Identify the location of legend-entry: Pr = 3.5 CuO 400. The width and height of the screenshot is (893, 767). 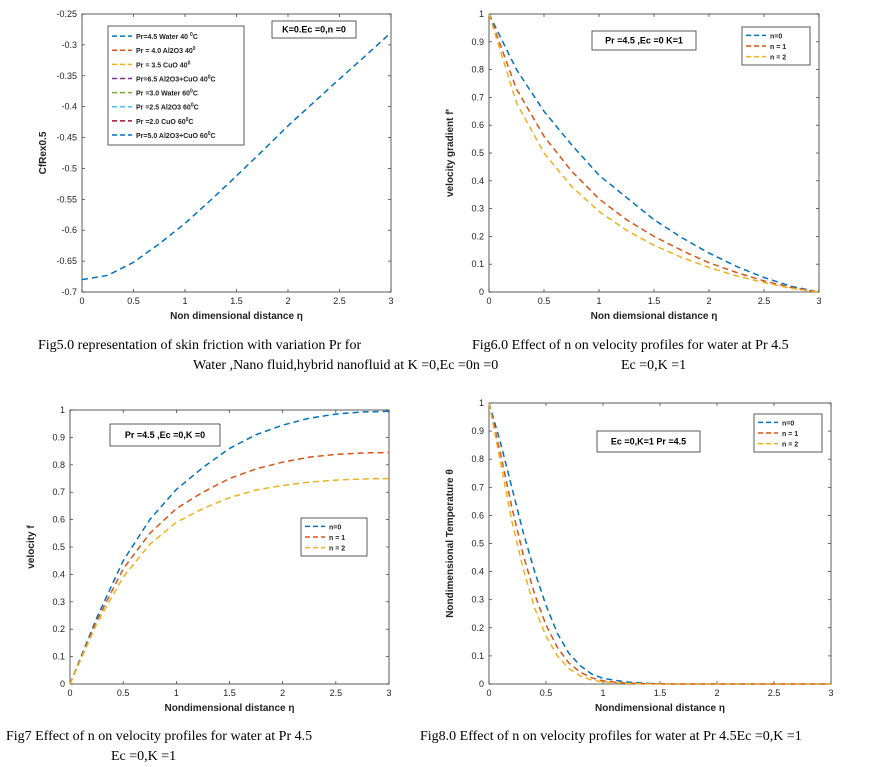
(163, 64).